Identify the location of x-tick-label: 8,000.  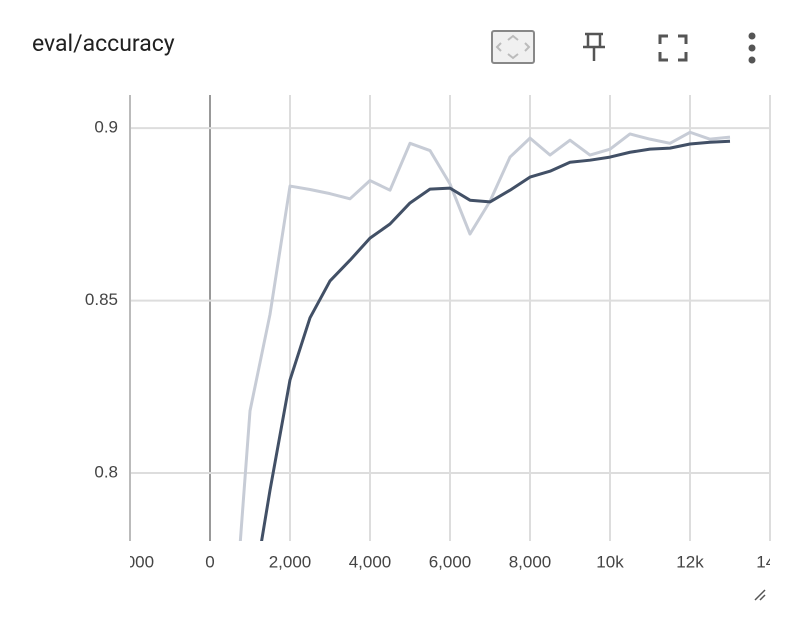
(530, 561).